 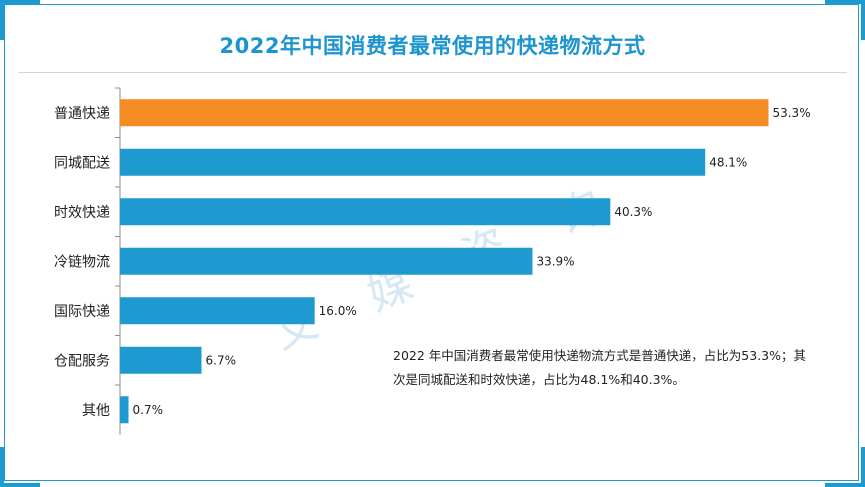 I want to click on value-label: 16.0%, so click(x=338, y=311).